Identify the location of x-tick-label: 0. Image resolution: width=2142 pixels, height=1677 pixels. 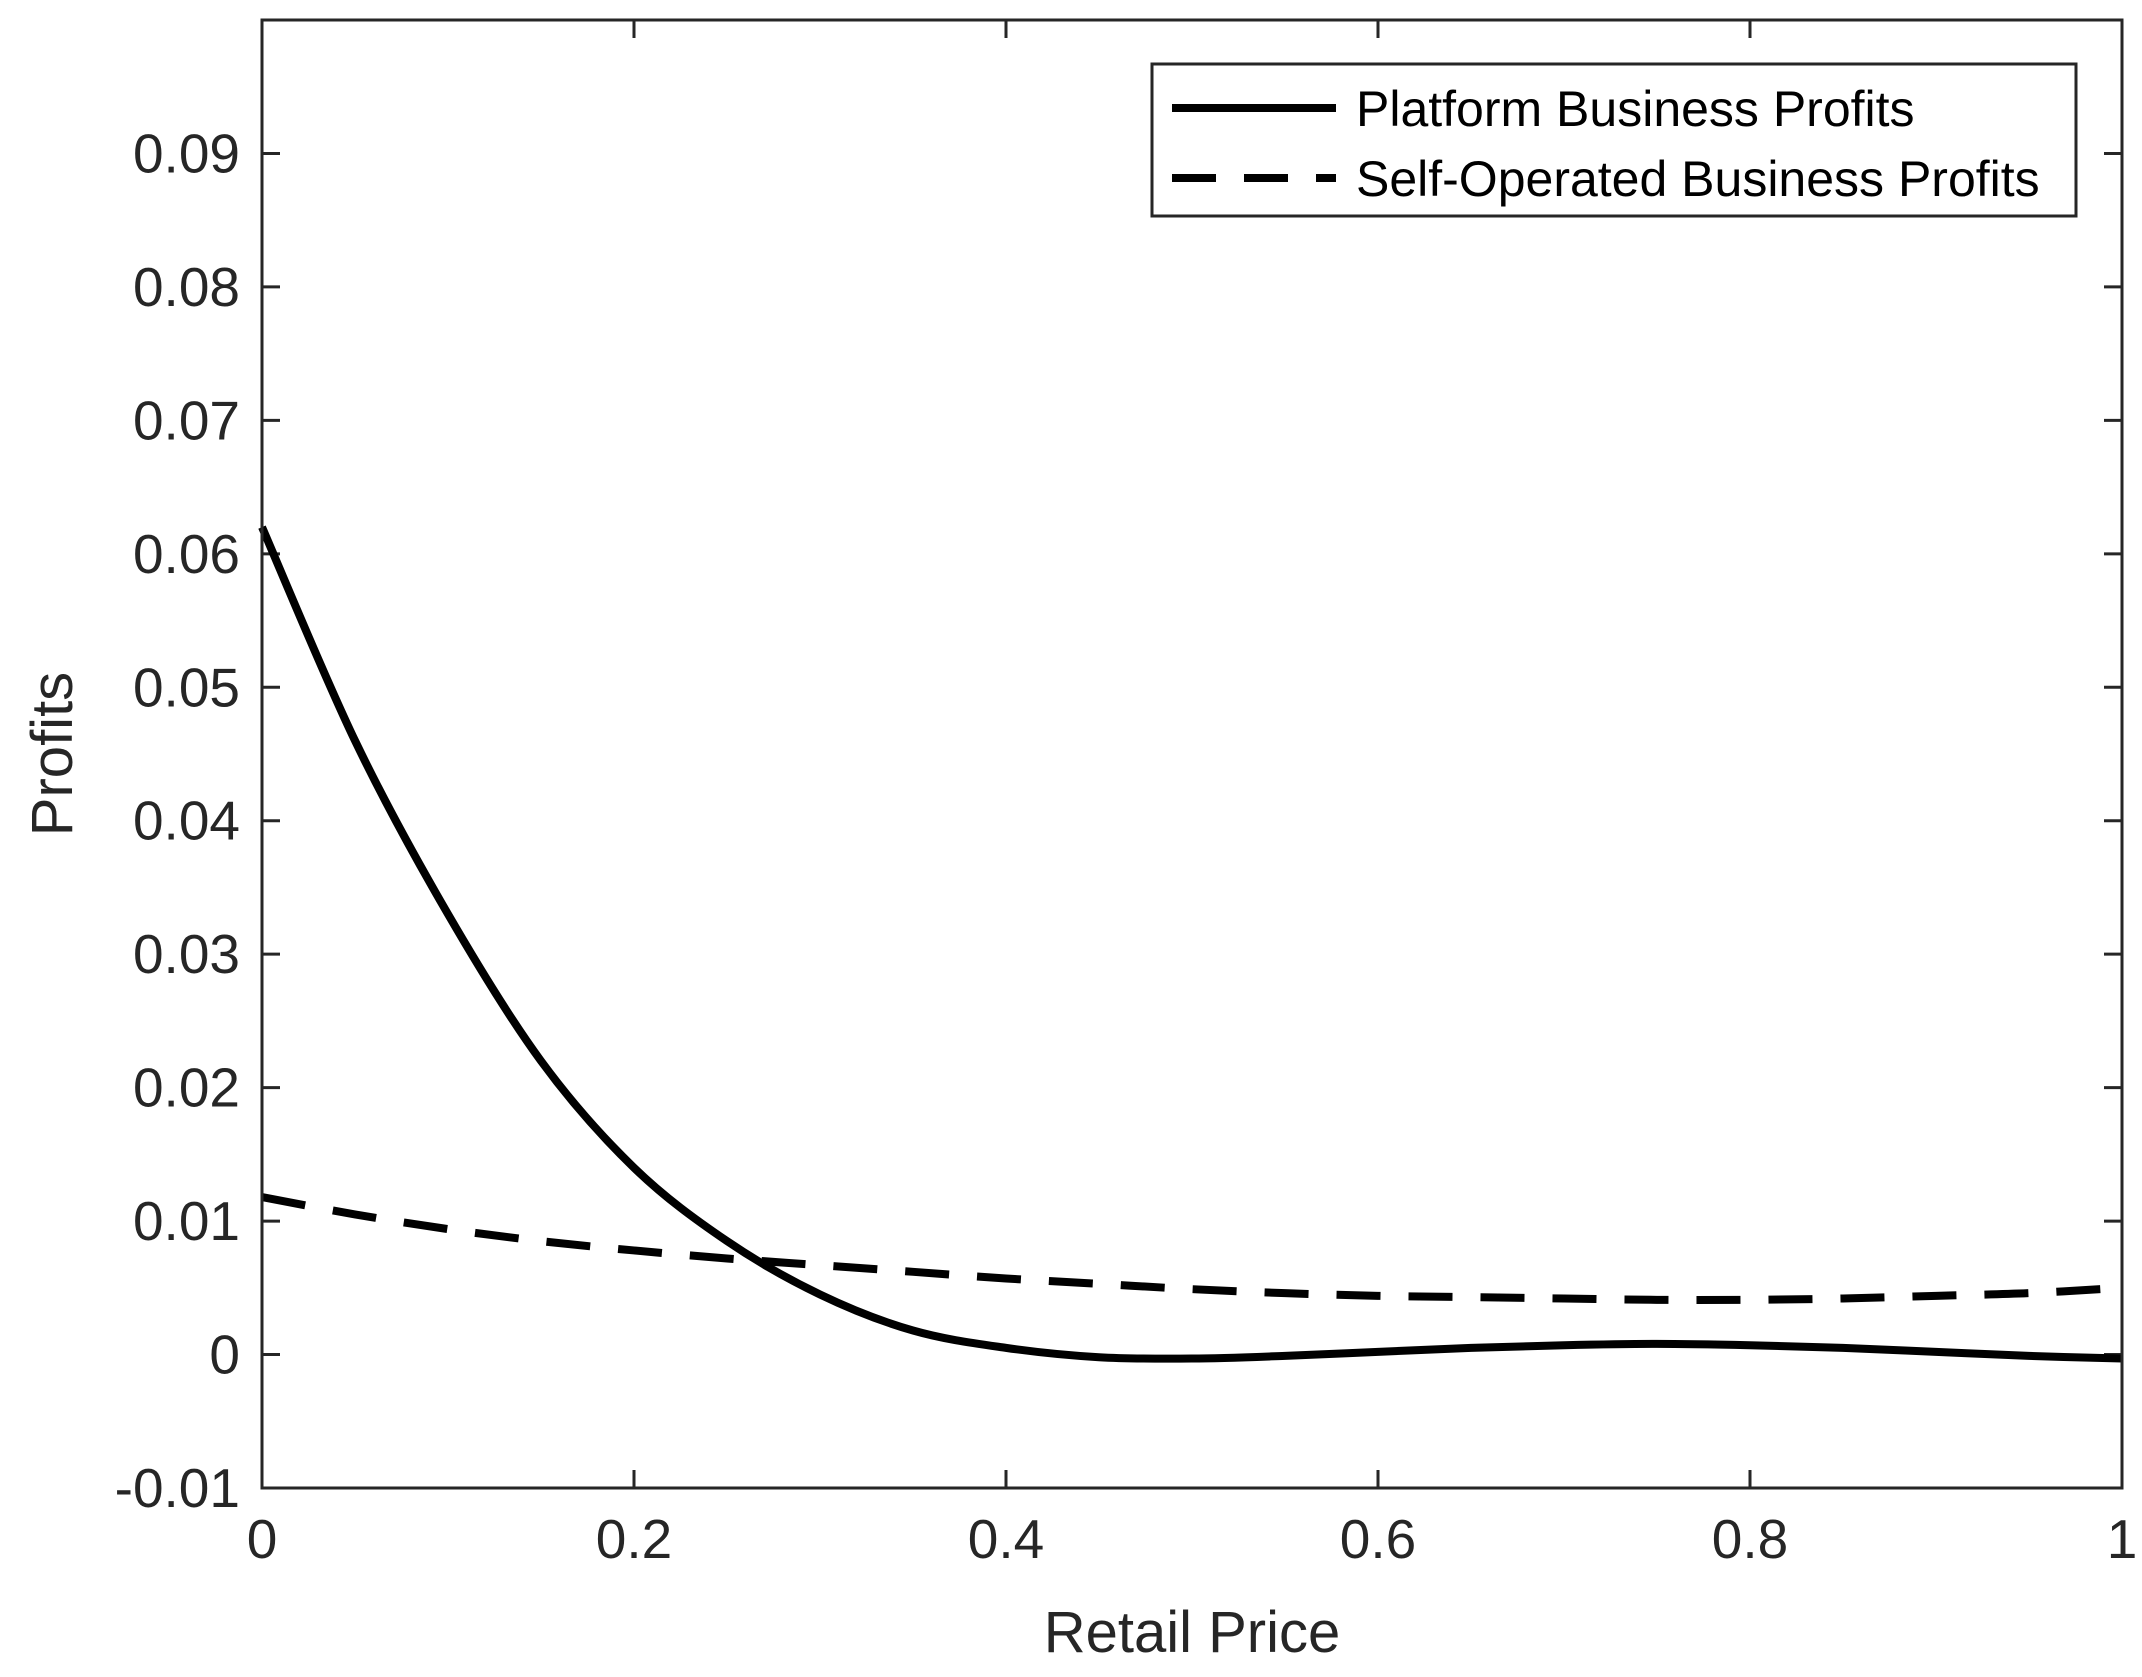
(262, 1539).